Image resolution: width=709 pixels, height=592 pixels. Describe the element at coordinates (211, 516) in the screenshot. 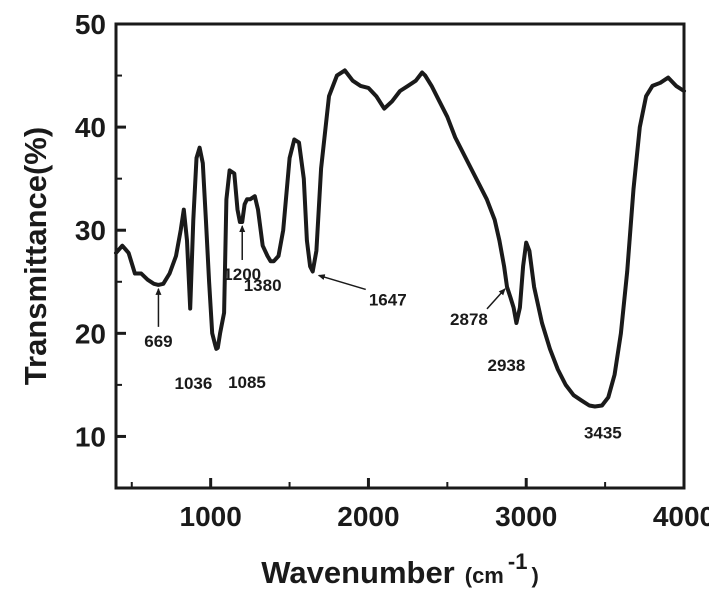

I see `x-tick-label: 1000` at that location.